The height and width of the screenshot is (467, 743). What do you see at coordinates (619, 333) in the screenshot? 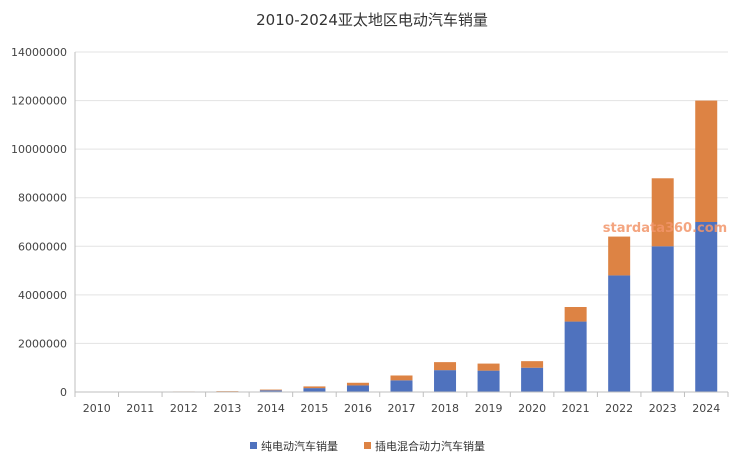
I see `bar-bev-2022` at bounding box center [619, 333].